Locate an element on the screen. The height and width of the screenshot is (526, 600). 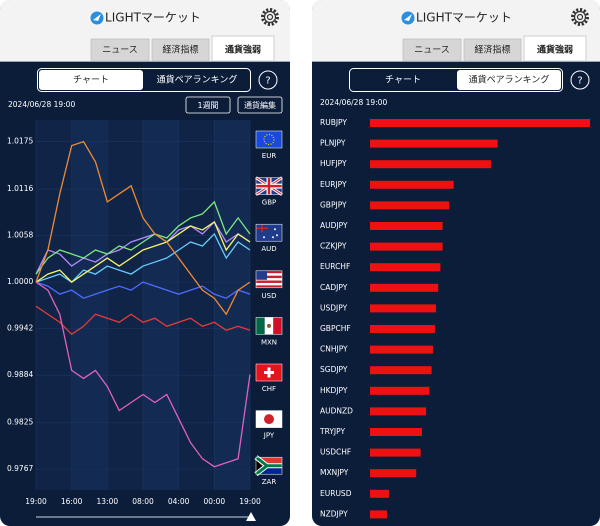
tab-label: 通貨強弱 is located at coordinates (555, 50).